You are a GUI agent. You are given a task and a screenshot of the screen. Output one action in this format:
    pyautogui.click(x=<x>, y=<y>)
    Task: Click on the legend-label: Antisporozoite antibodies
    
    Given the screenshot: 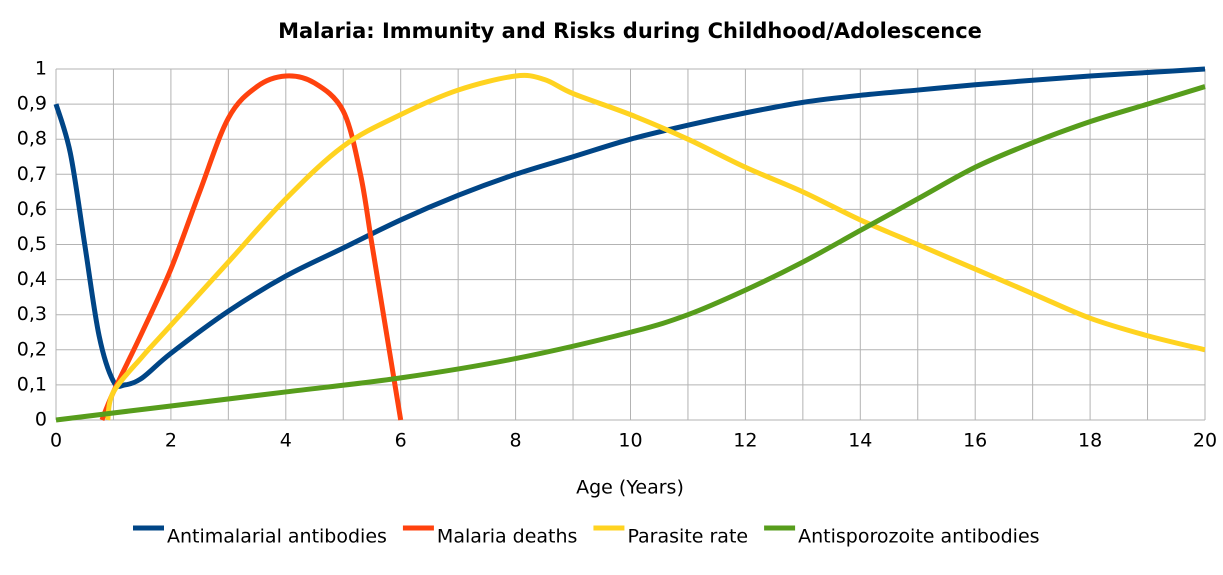 What is the action you would take?
    pyautogui.click(x=918, y=537)
    